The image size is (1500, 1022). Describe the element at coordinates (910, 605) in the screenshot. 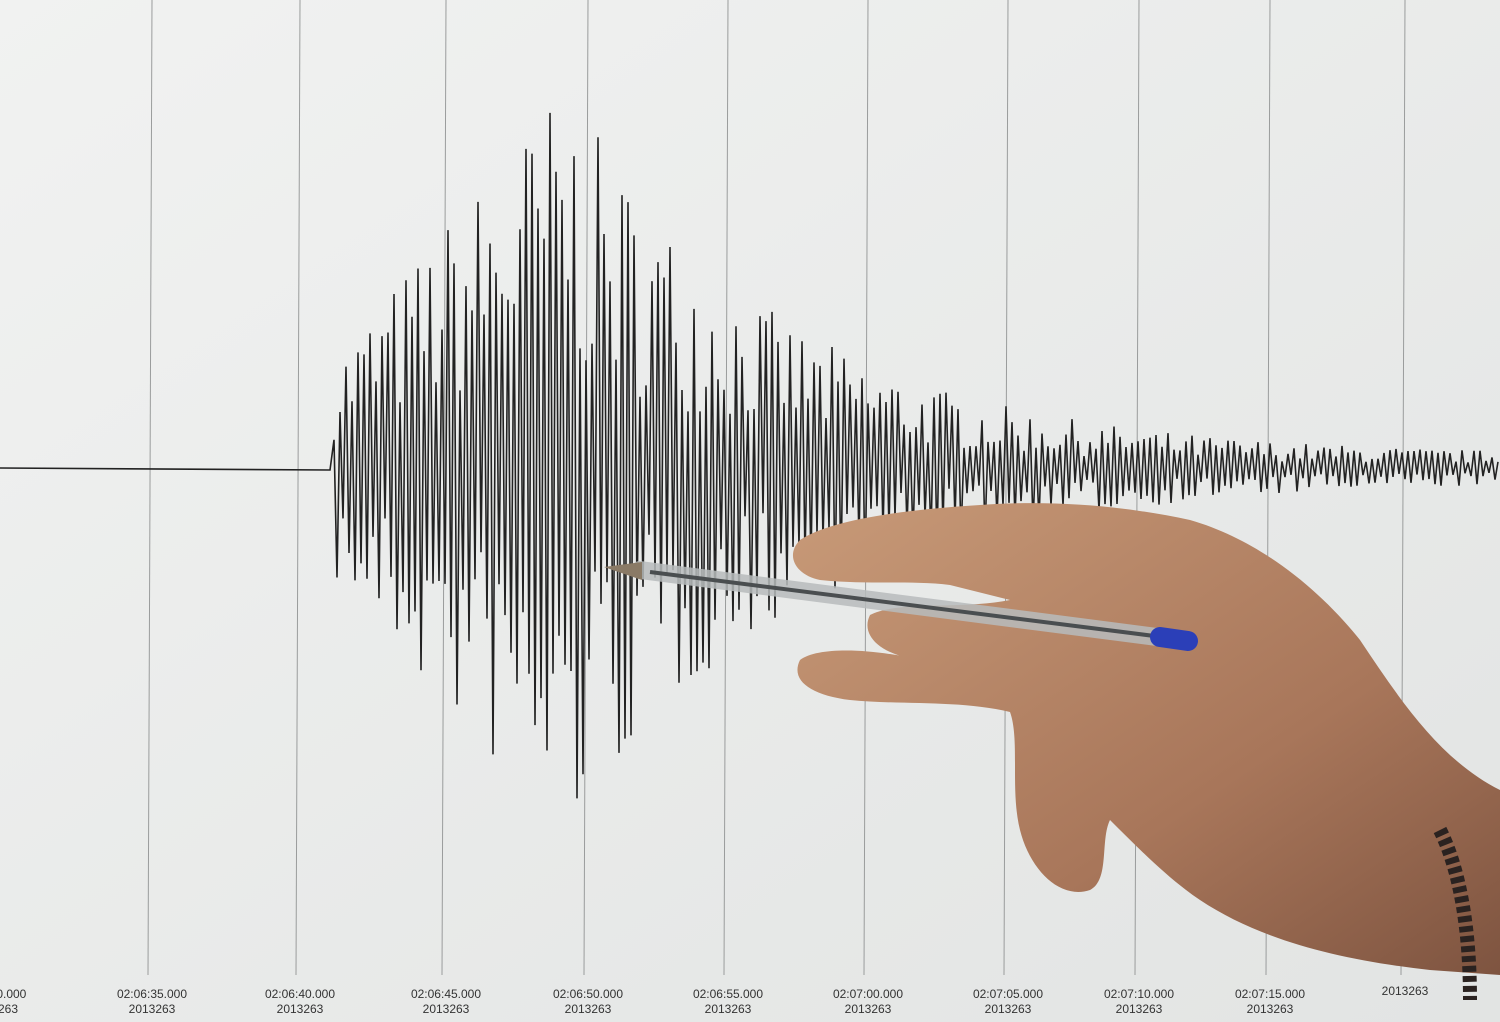

I see `pen-ink` at that location.